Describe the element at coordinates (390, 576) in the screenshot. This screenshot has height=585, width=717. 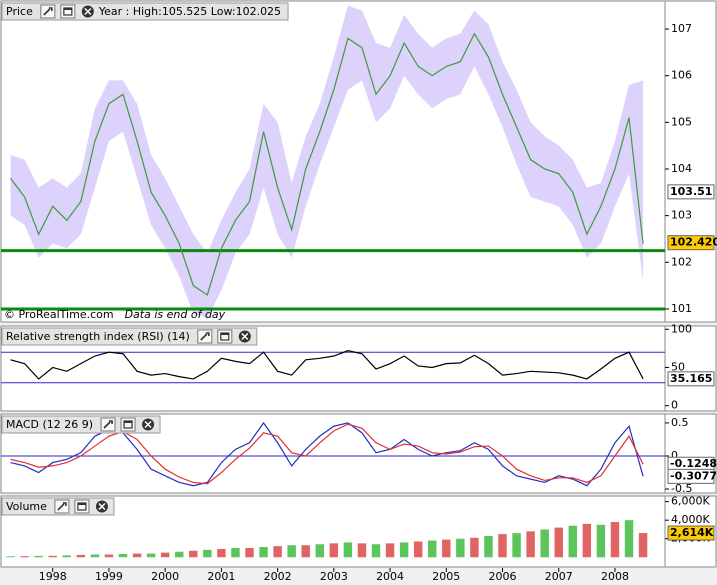
I see `x-tick-label: 2004` at that location.